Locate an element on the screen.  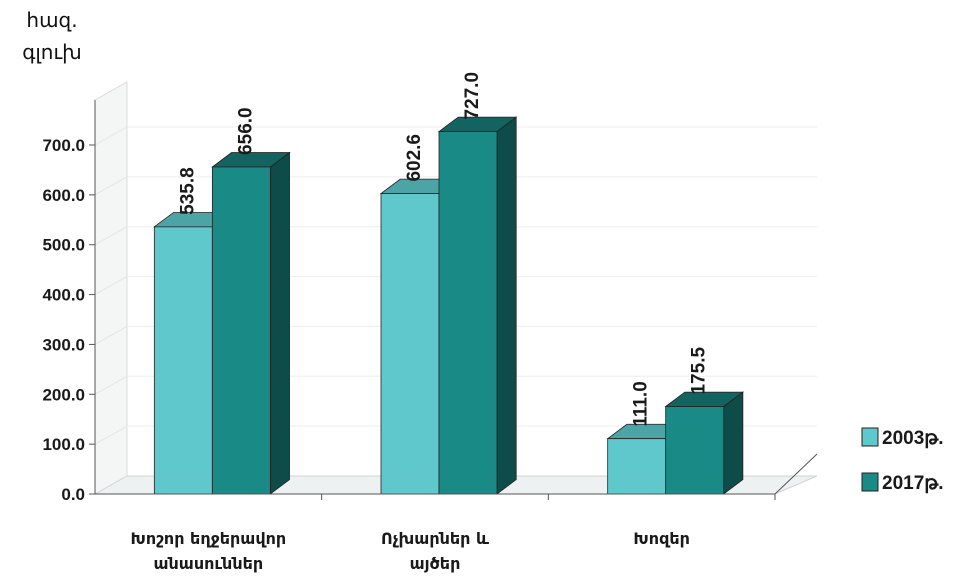
x-axis-depth-line is located at coordinates (796, 474).